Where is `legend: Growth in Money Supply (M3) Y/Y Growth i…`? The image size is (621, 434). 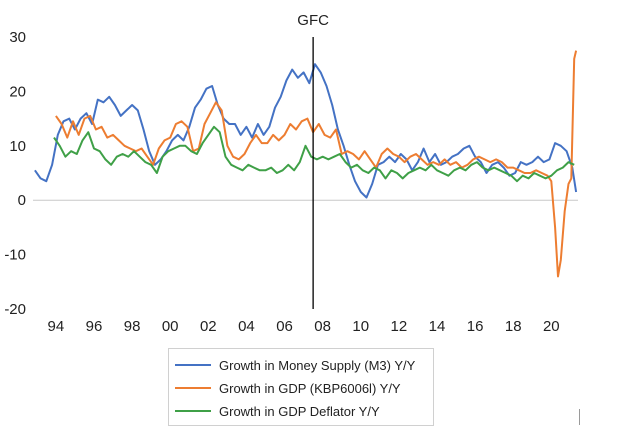 legend: Growth in Money Supply (M3) Y/Y Growth i… is located at coordinates (301, 387).